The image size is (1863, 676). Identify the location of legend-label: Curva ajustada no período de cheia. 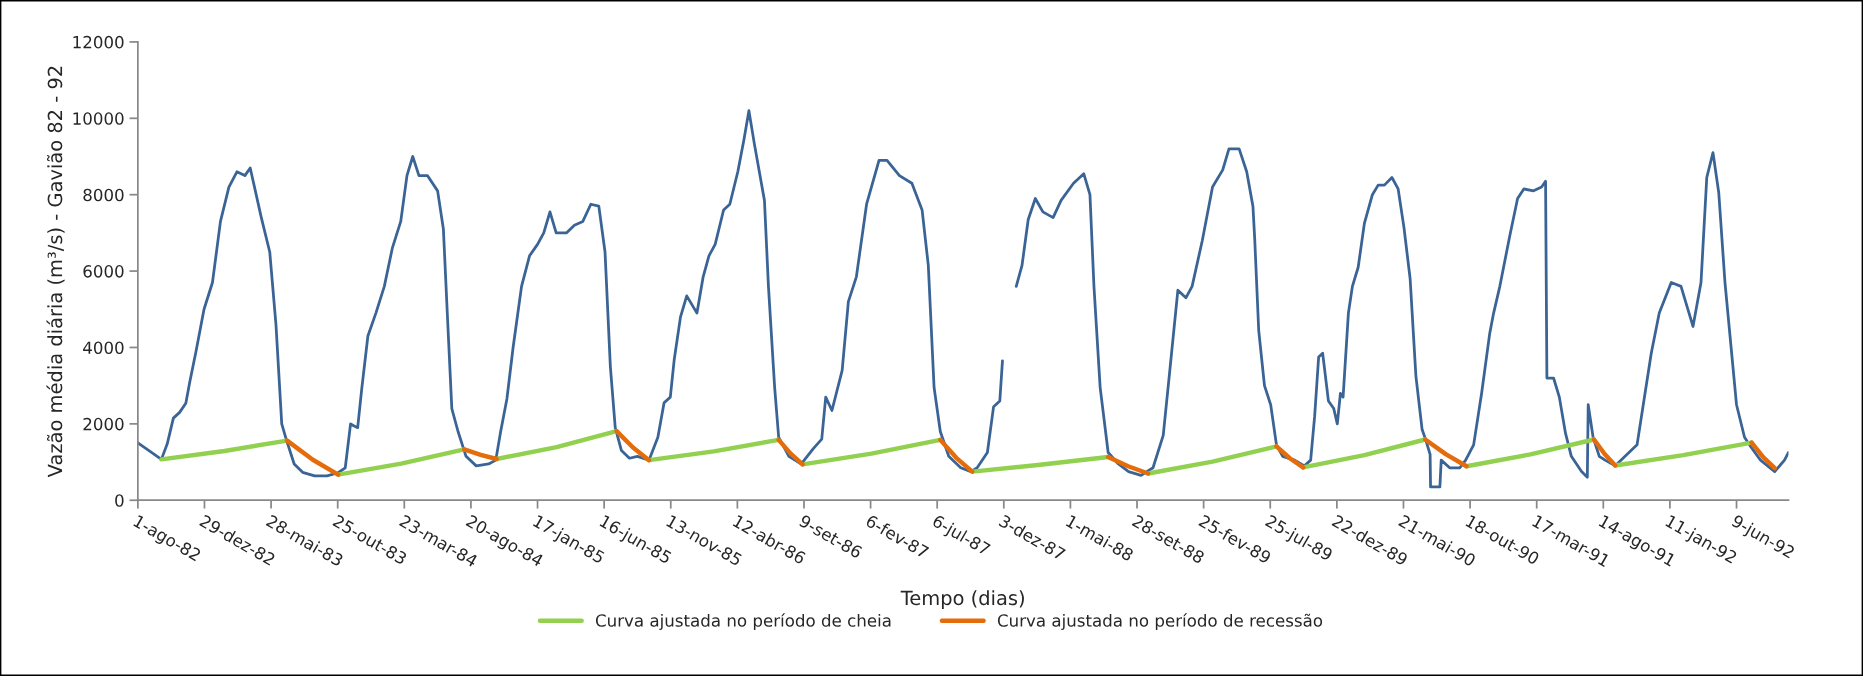
(743, 622).